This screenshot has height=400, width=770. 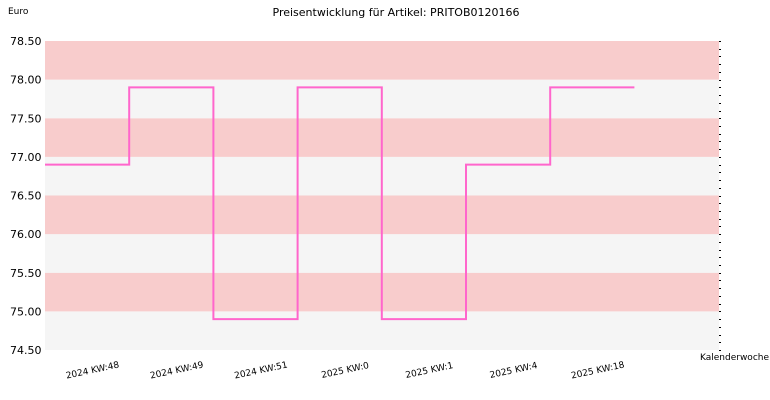 What do you see at coordinates (597, 370) in the screenshot?
I see `x-tick-label: 2025 KW:18` at bounding box center [597, 370].